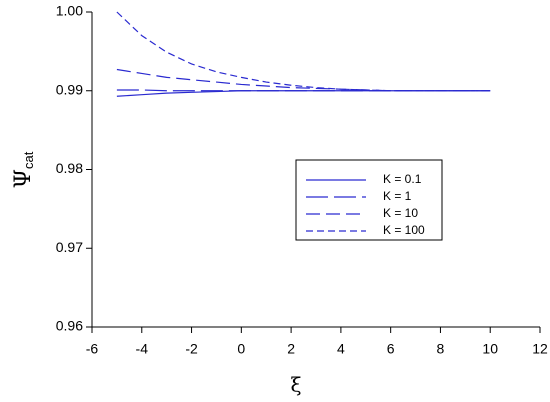 The height and width of the screenshot is (402, 550). I want to click on legend: K = 0.1 K = 1 K = 10 K = 100, so click(369, 200).